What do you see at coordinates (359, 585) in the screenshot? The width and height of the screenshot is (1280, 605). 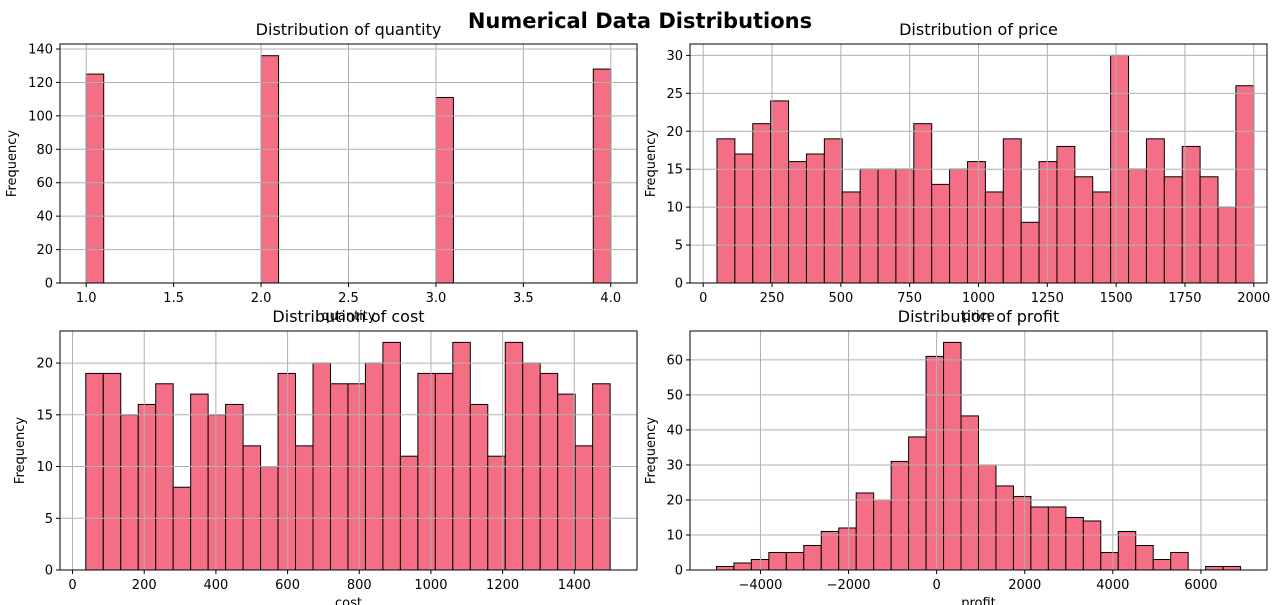 I see `x-tick-label: 800` at bounding box center [359, 585].